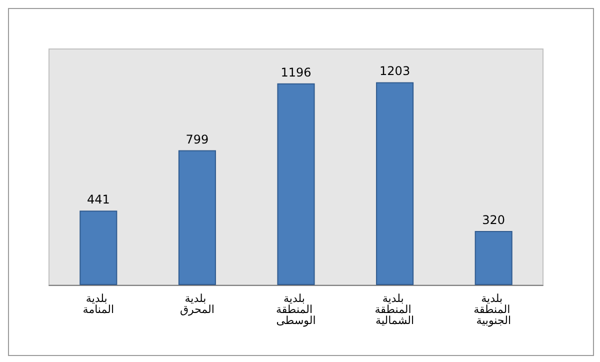  What do you see at coordinates (296, 309) in the screenshot?
I see `x-tick-label: بلدية المنطقة الوسطى` at bounding box center [296, 309].